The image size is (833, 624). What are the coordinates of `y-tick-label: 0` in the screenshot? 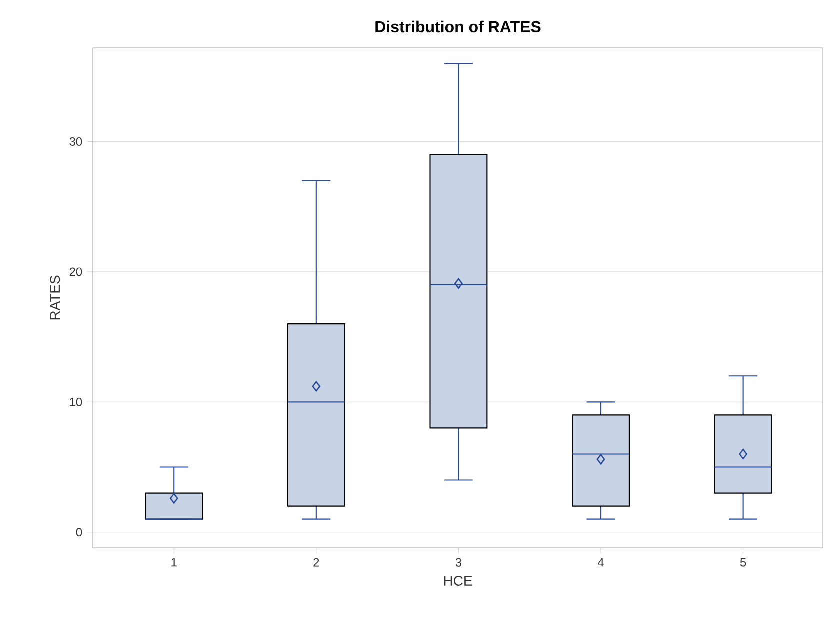 It's located at (79, 532).